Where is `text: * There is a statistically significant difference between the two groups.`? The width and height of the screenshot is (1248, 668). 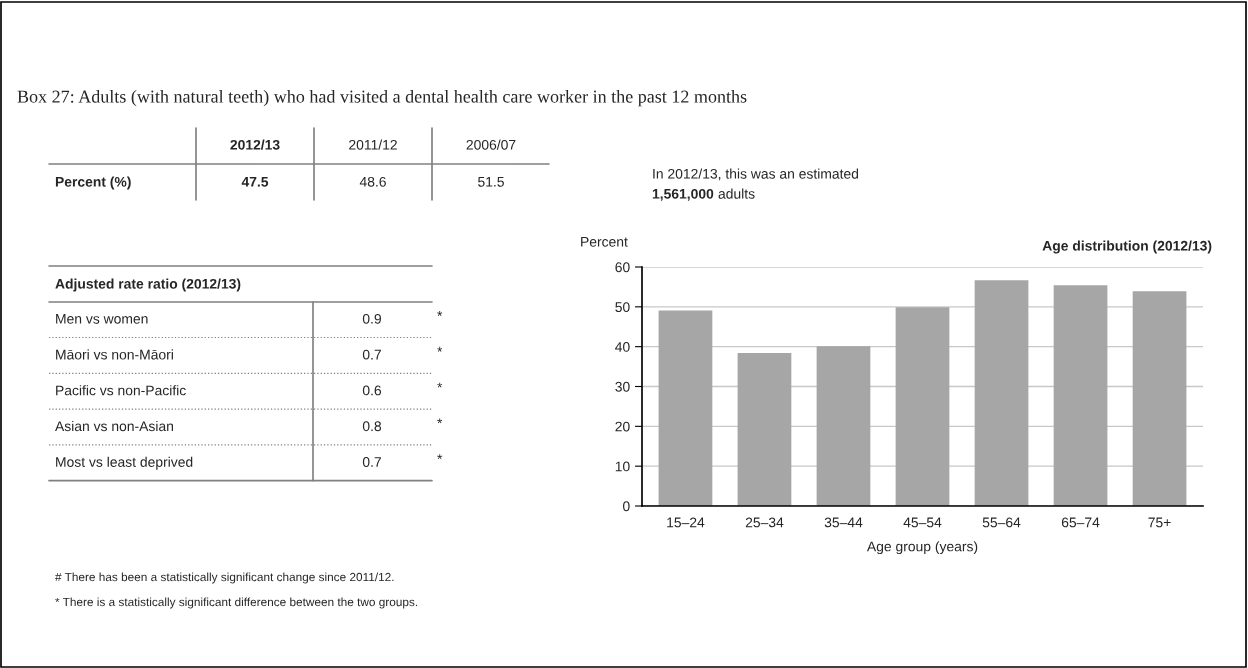
text: * There is a statistically significant difference between the two groups. is located at coordinates (236, 603).